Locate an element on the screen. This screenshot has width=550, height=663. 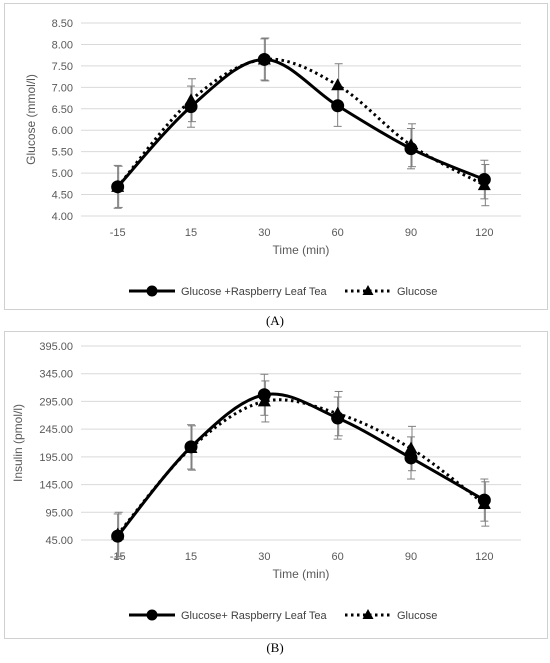
y-tick-label: 6.50 is located at coordinates (62, 110).